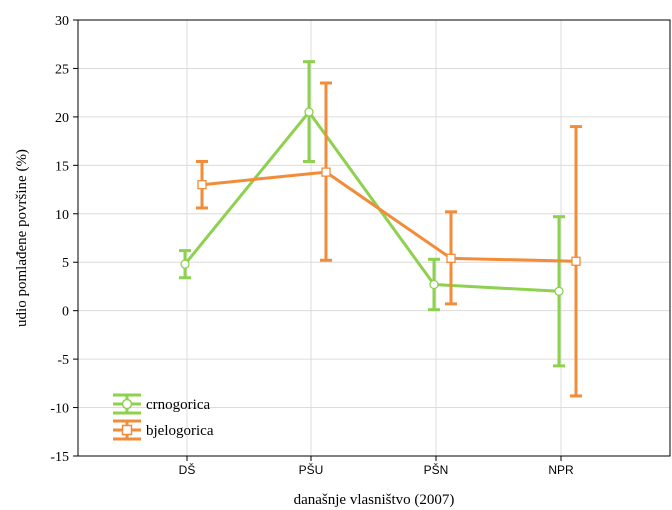 This screenshot has height=510, width=672. What do you see at coordinates (436, 469) in the screenshot?
I see `x-tick-label: PŠN` at bounding box center [436, 469].